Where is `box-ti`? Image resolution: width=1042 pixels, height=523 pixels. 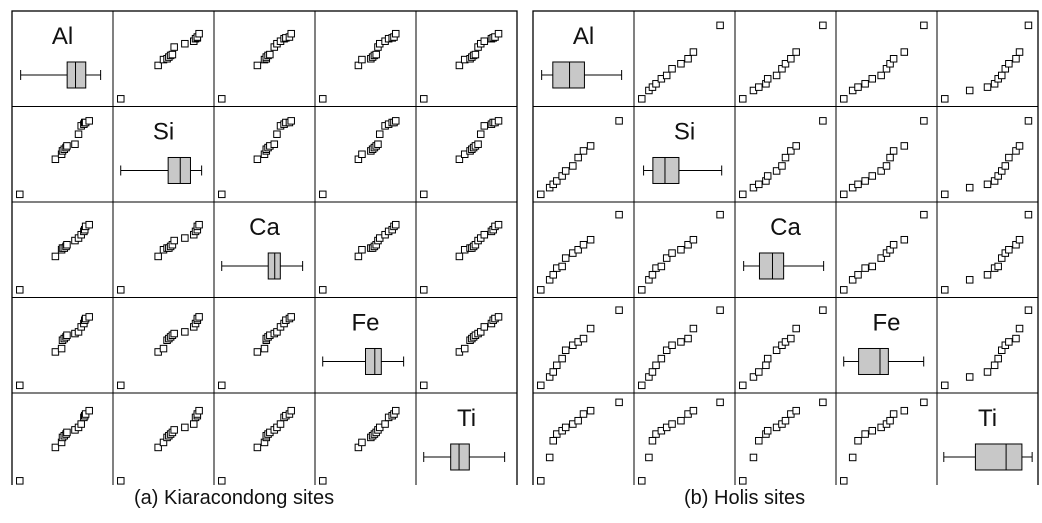 box-ti is located at coordinates (998, 457).